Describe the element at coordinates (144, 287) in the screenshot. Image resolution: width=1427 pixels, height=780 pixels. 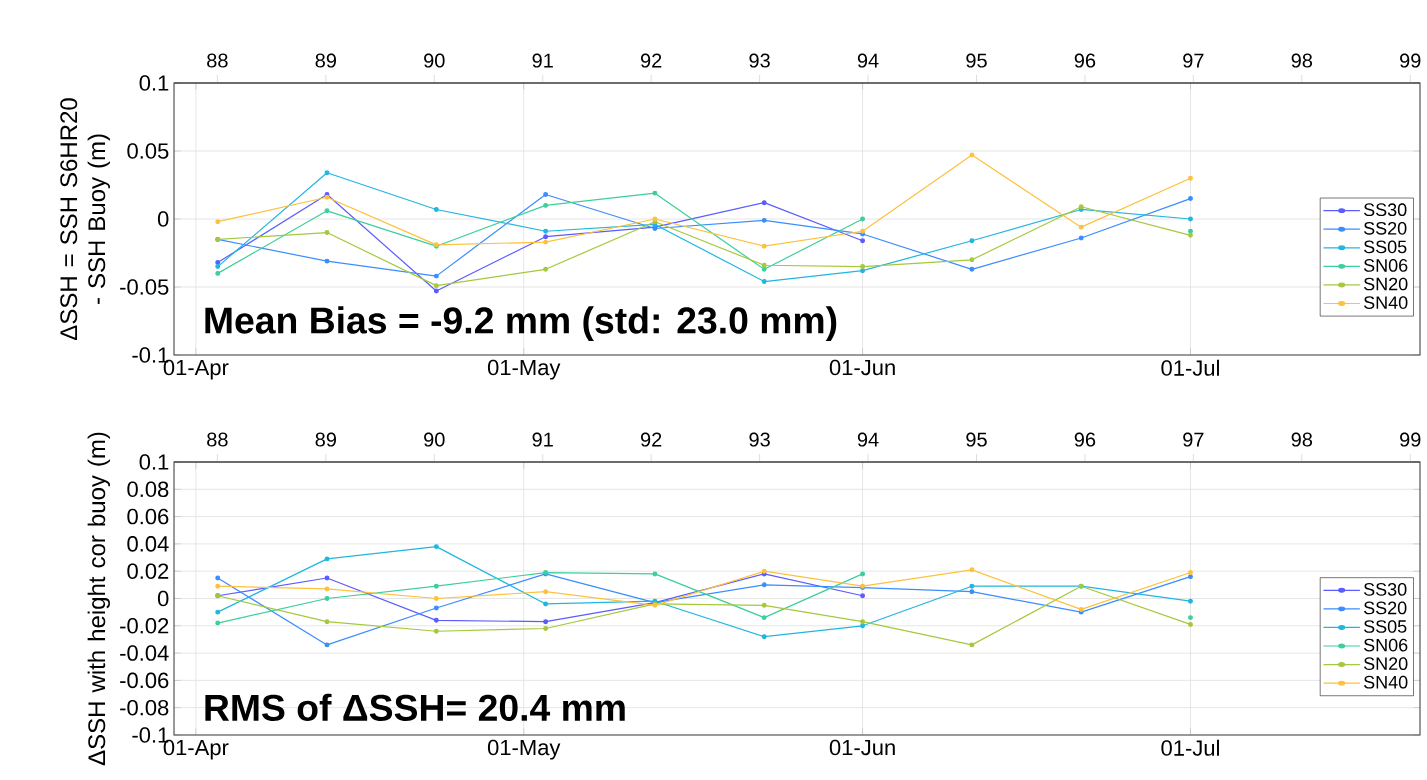
I see `y-tick-label: -0.05` at that location.